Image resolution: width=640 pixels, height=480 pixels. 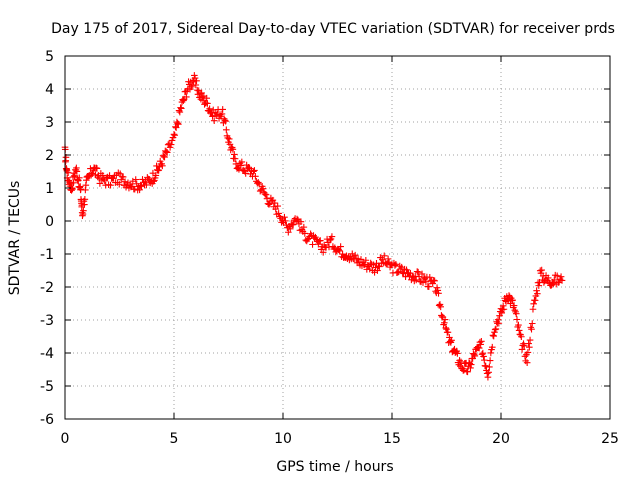 What do you see at coordinates (49, 222) in the screenshot?
I see `y-tick-label: 0` at bounding box center [49, 222].